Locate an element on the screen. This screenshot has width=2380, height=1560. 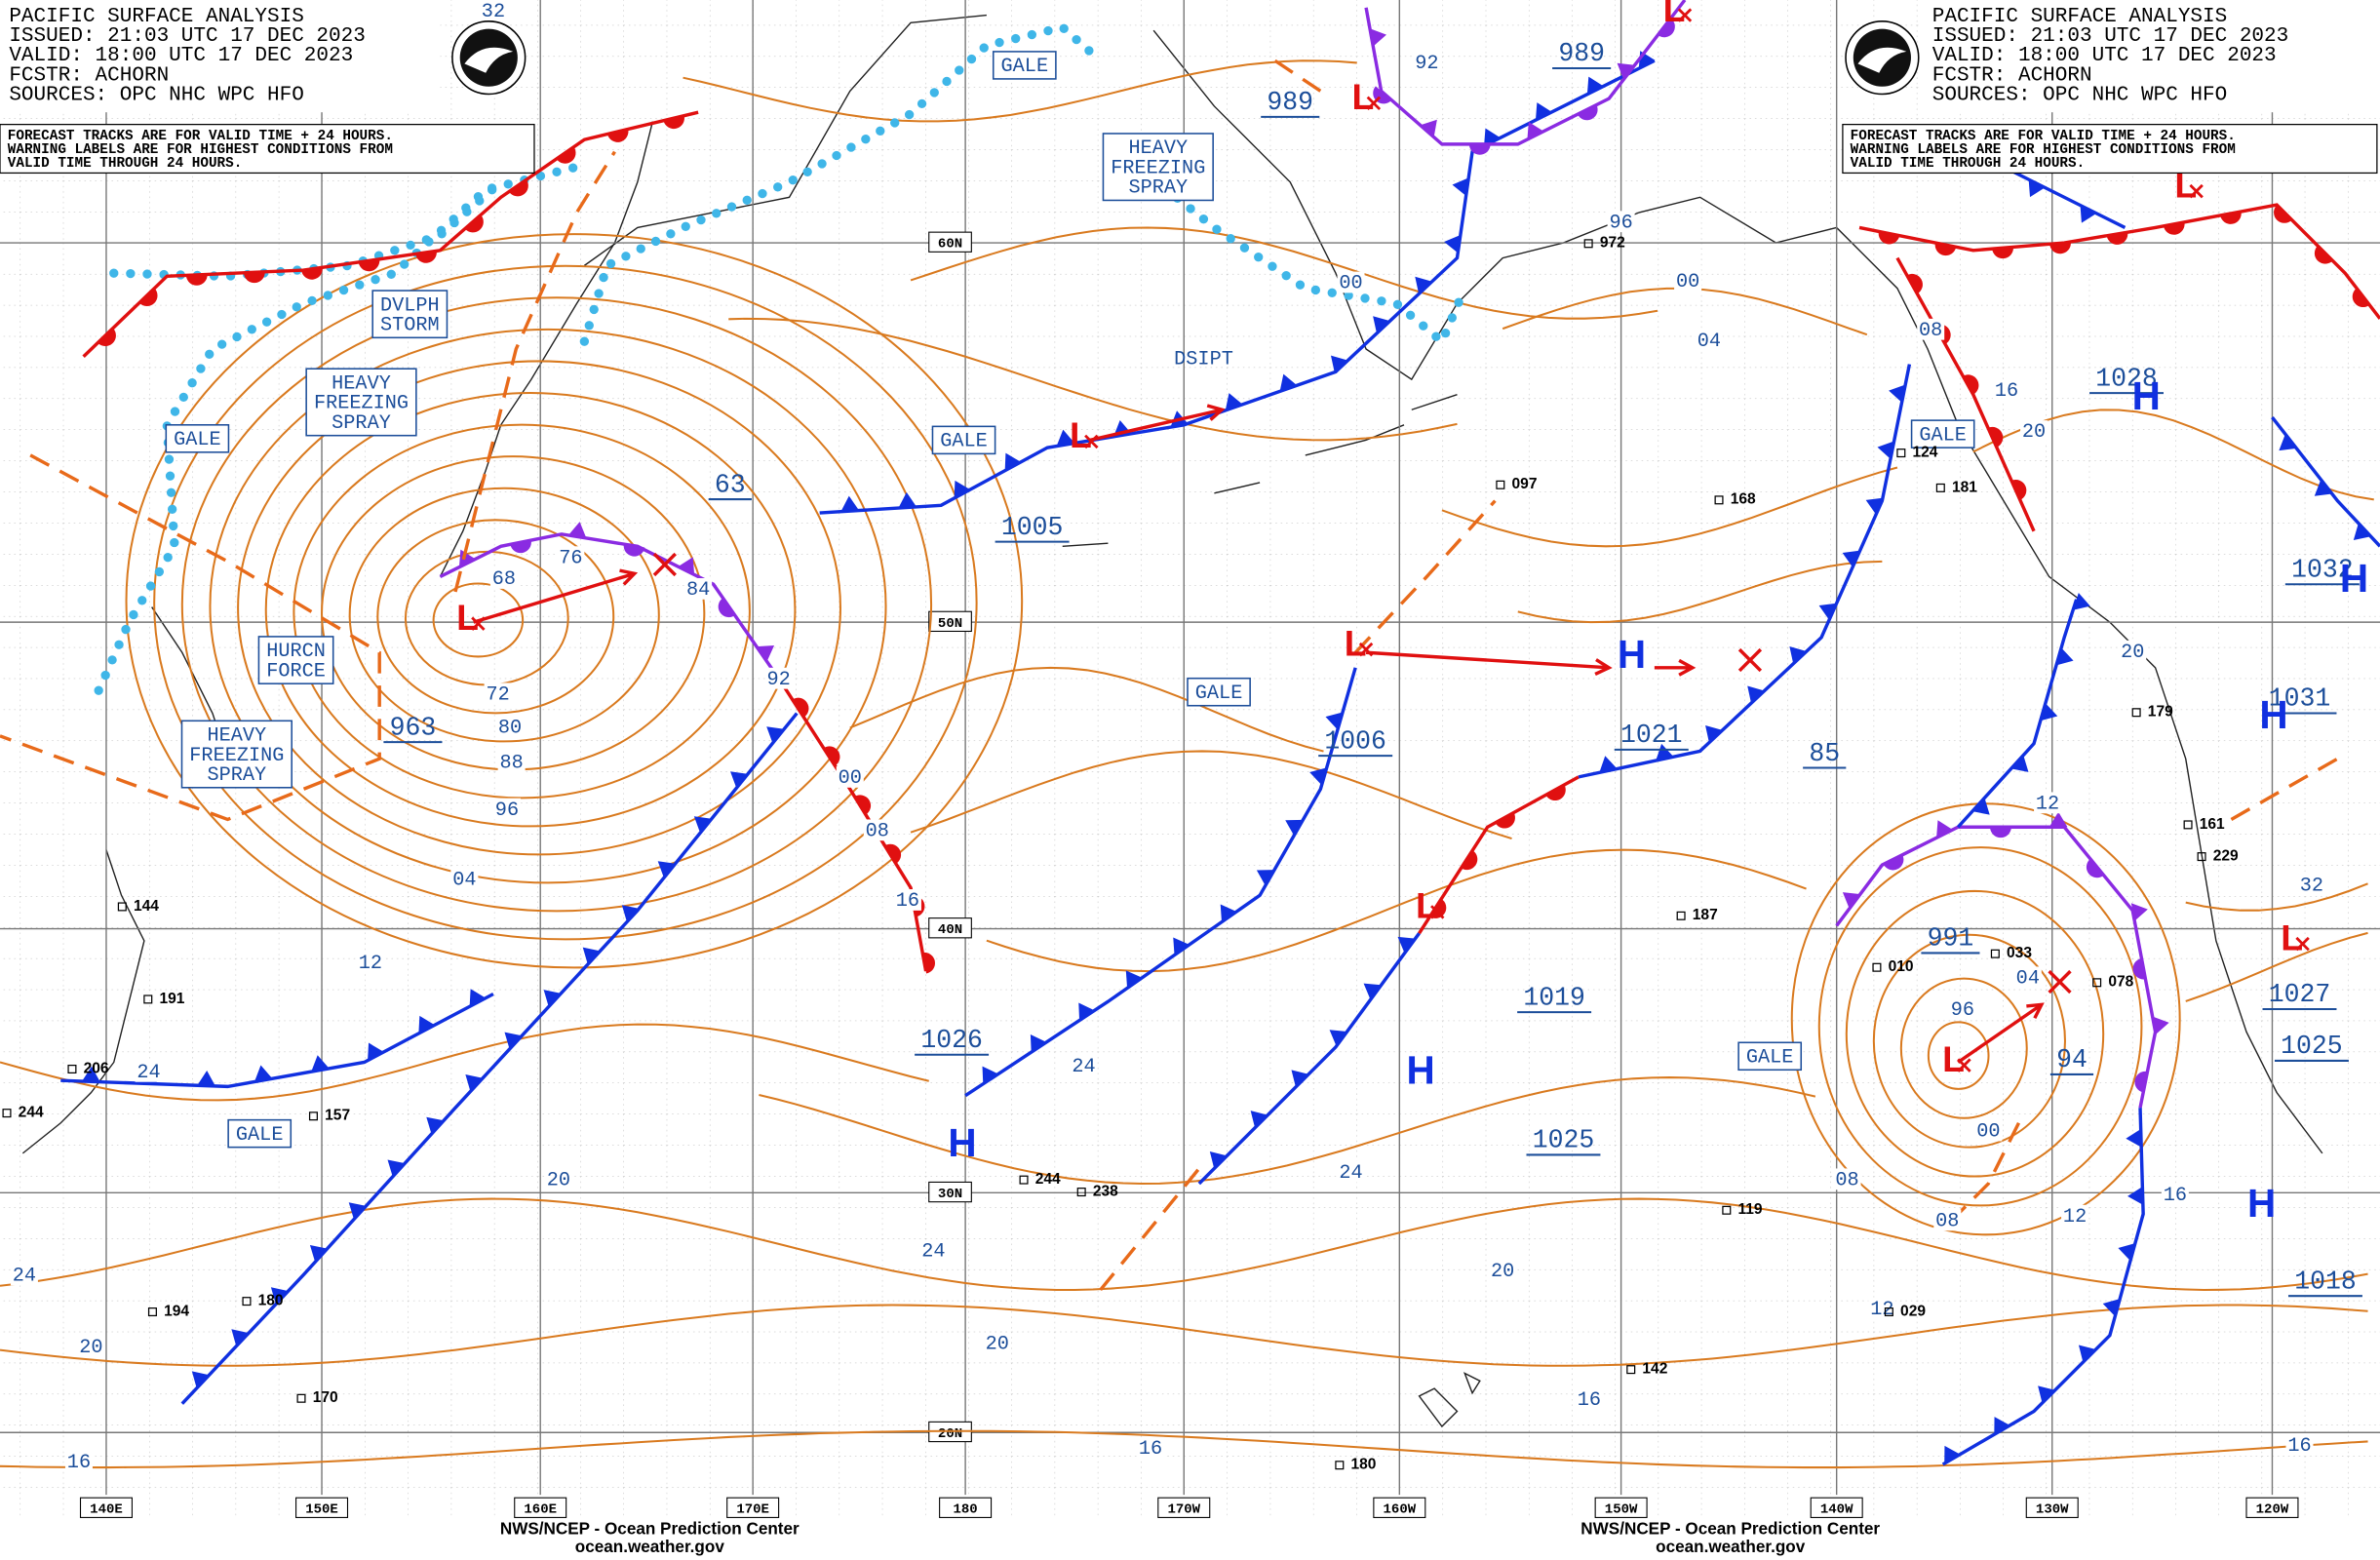
isobar-label: 04 is located at coordinates (2028, 979).